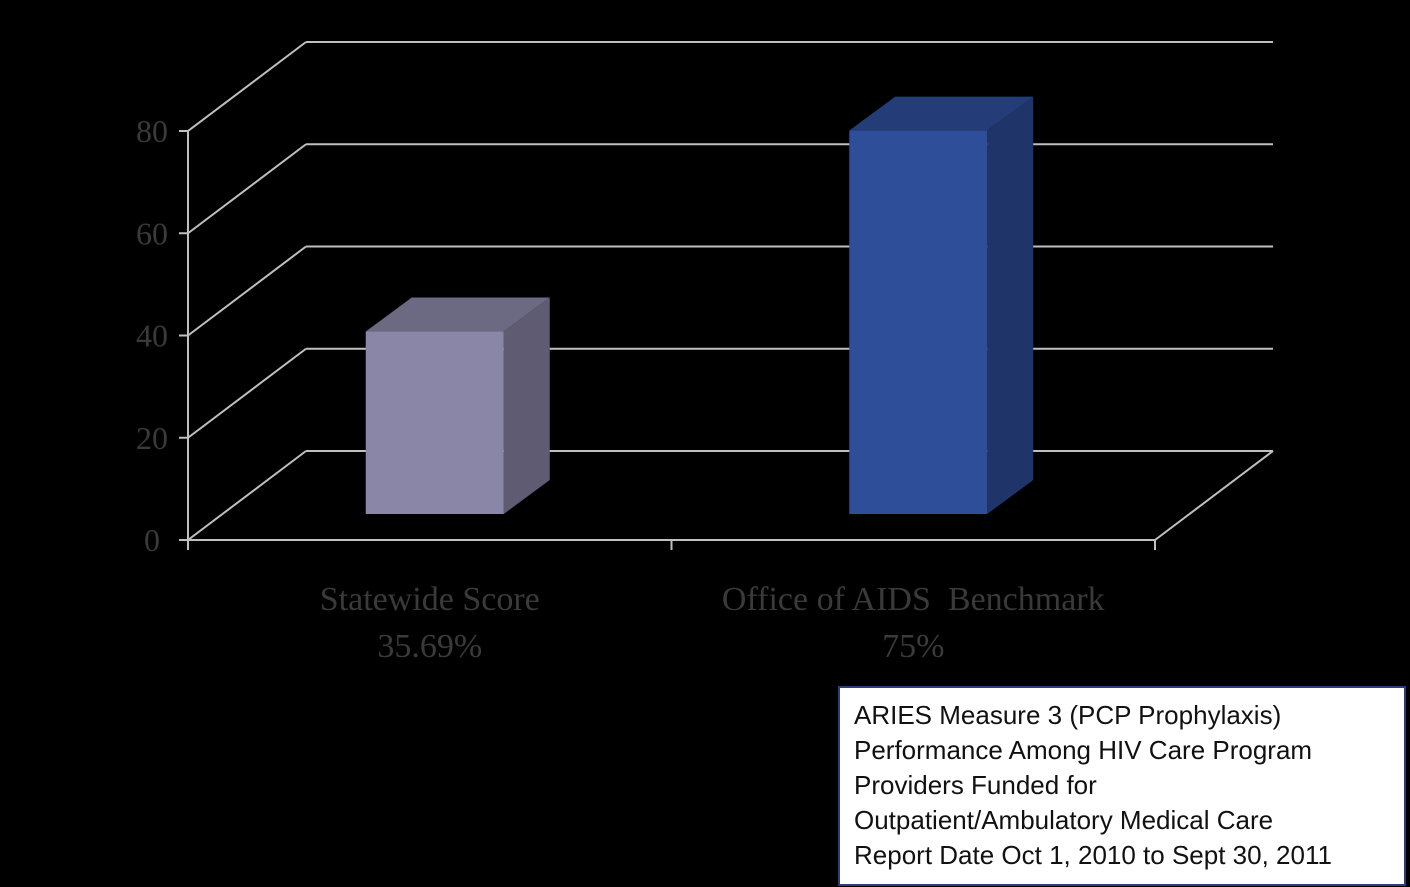 The image size is (1410, 887). Describe the element at coordinates (152, 336) in the screenshot. I see `y-tick-label-40: 40` at that location.